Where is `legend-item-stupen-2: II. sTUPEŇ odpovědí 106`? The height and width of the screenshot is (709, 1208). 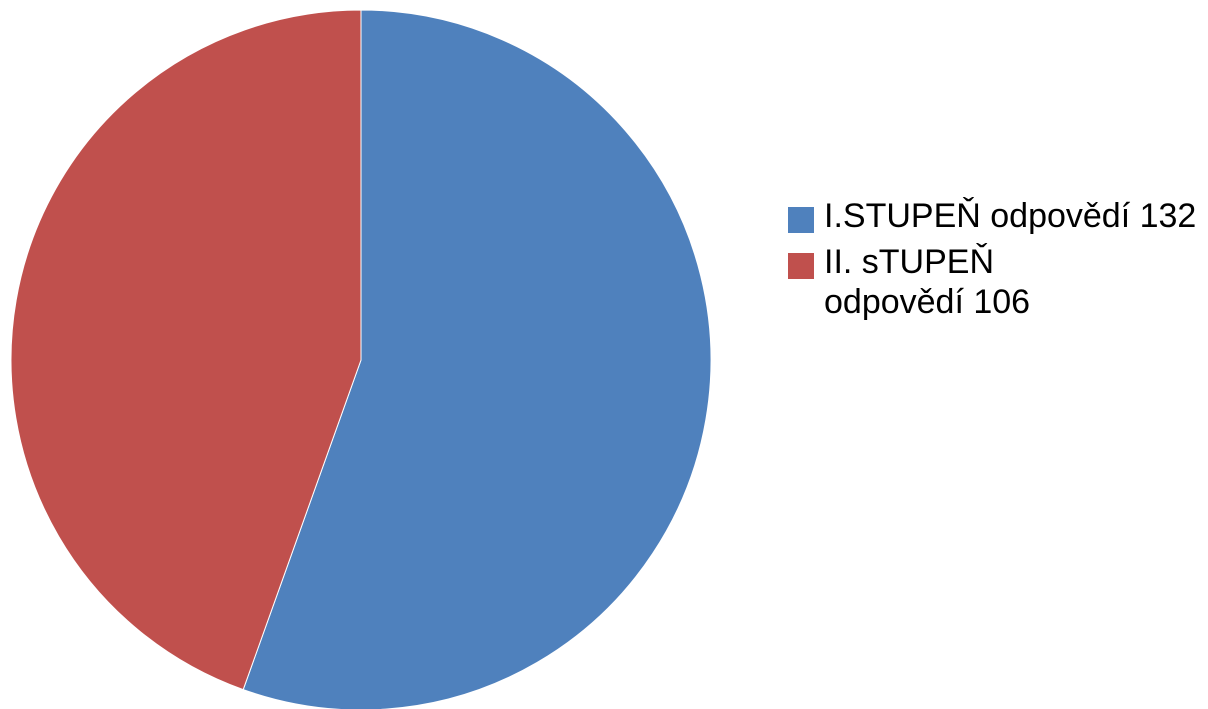
legend-item-stupen-2: II. sTUPEŇ odpovědí 106 is located at coordinates (993, 282).